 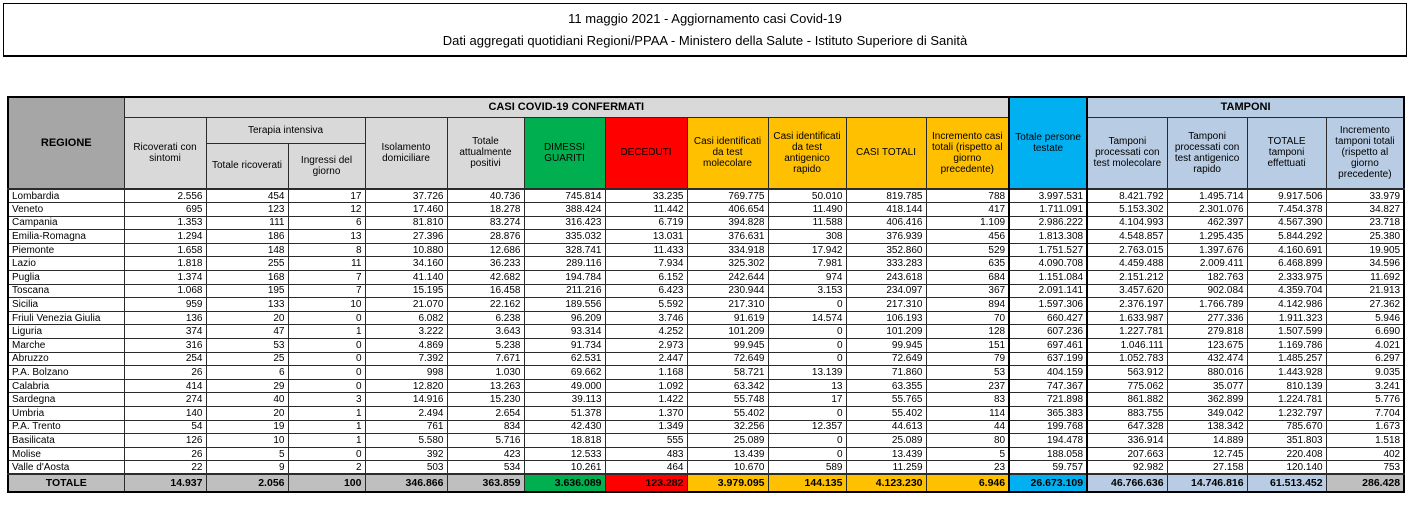 What do you see at coordinates (1286, 277) in the screenshot?
I see `cell-totale-tamponi-effettuati: 2.333.975` at bounding box center [1286, 277].